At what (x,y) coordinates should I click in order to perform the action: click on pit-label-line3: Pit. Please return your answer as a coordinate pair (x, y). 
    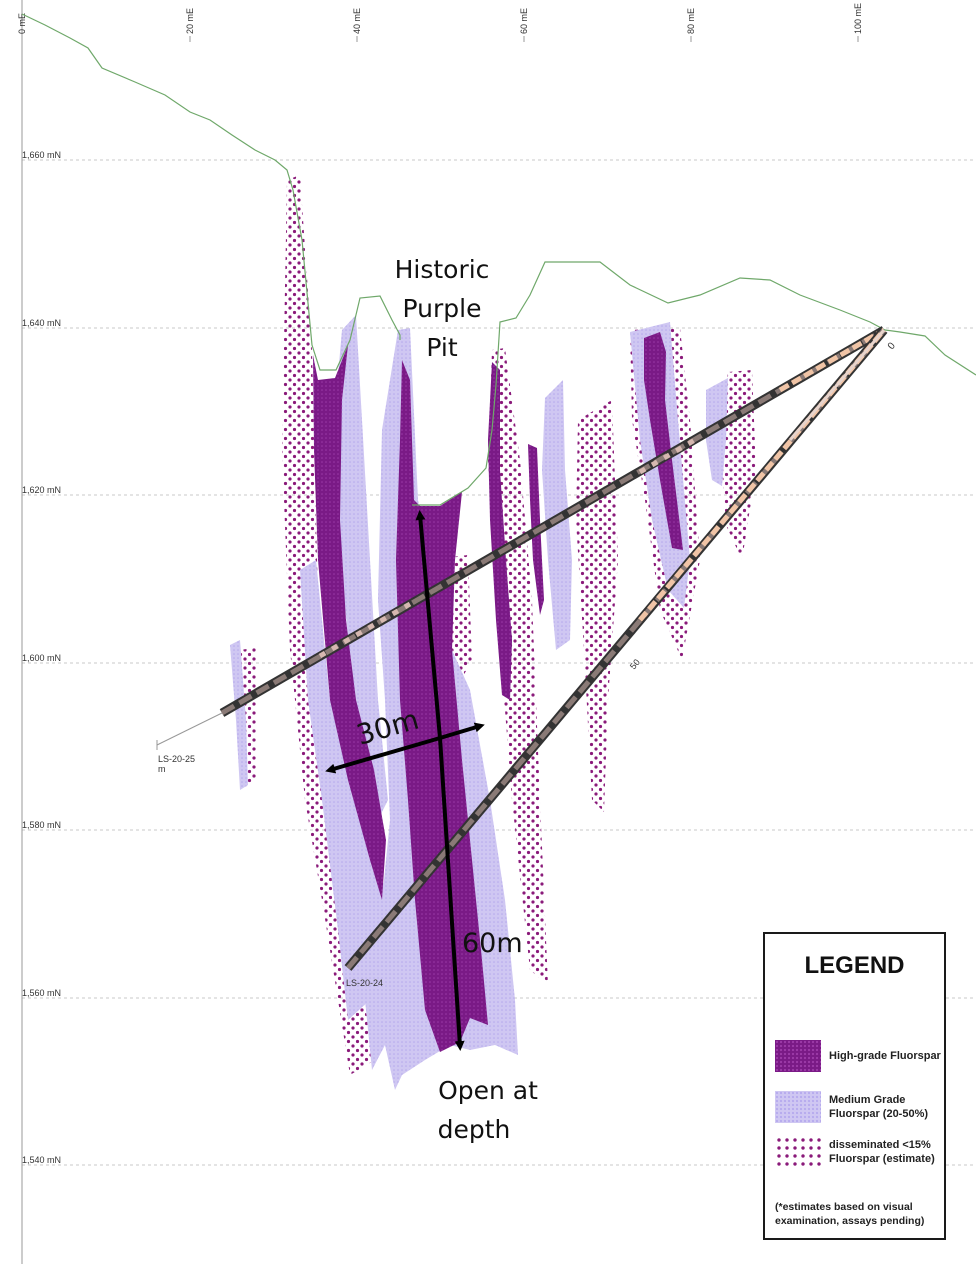
    Looking at the image, I should click on (441, 347).